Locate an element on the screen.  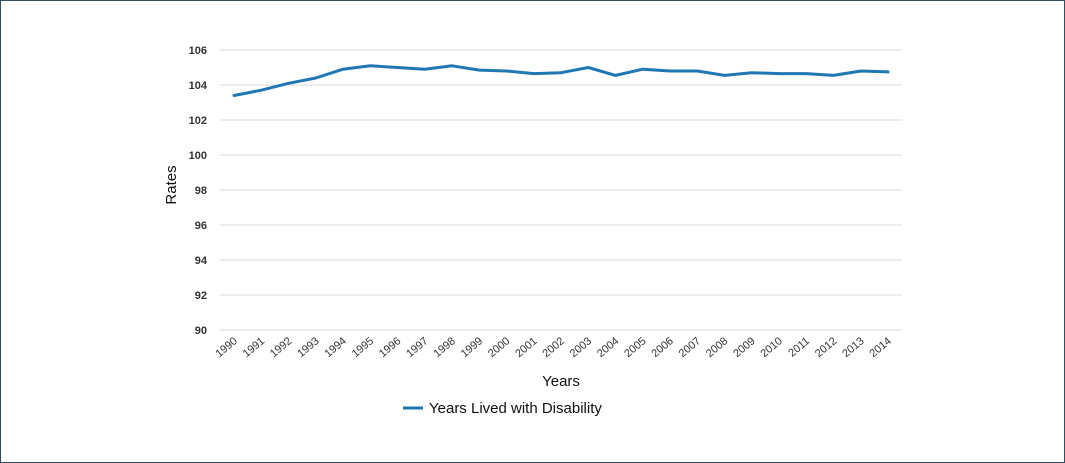
x-tick-label: 1991 is located at coordinates (254, 347).